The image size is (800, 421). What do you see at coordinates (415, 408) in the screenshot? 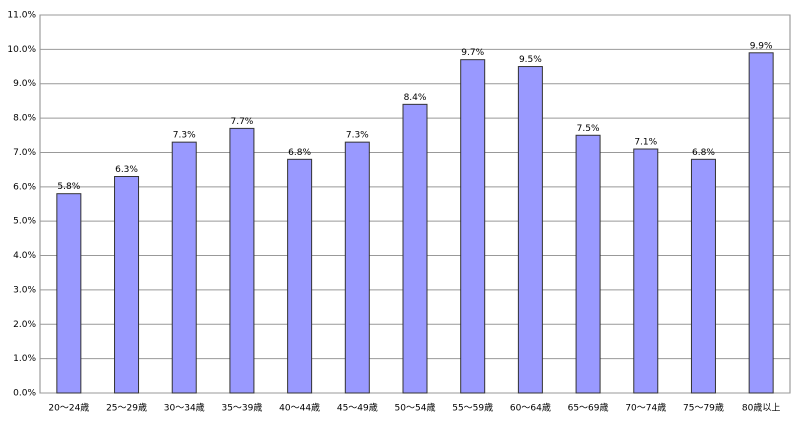
I see `x-tick-label: 50～54歳` at bounding box center [415, 408].